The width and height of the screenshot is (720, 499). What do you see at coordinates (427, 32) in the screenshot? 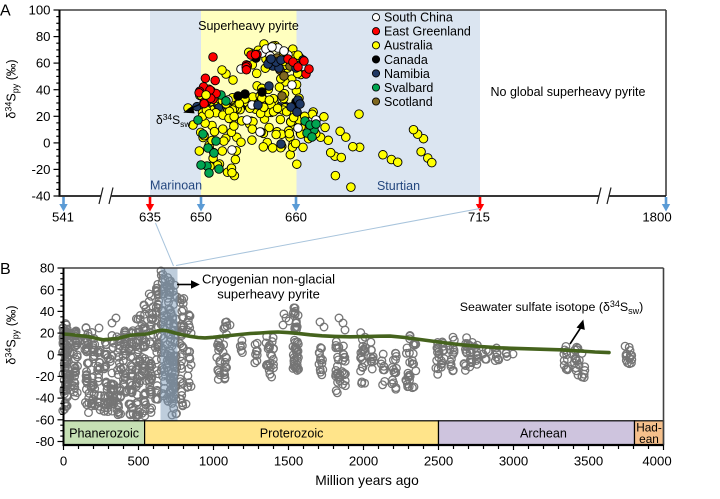
I see `svg-text: East Greenland` at bounding box center [427, 32].